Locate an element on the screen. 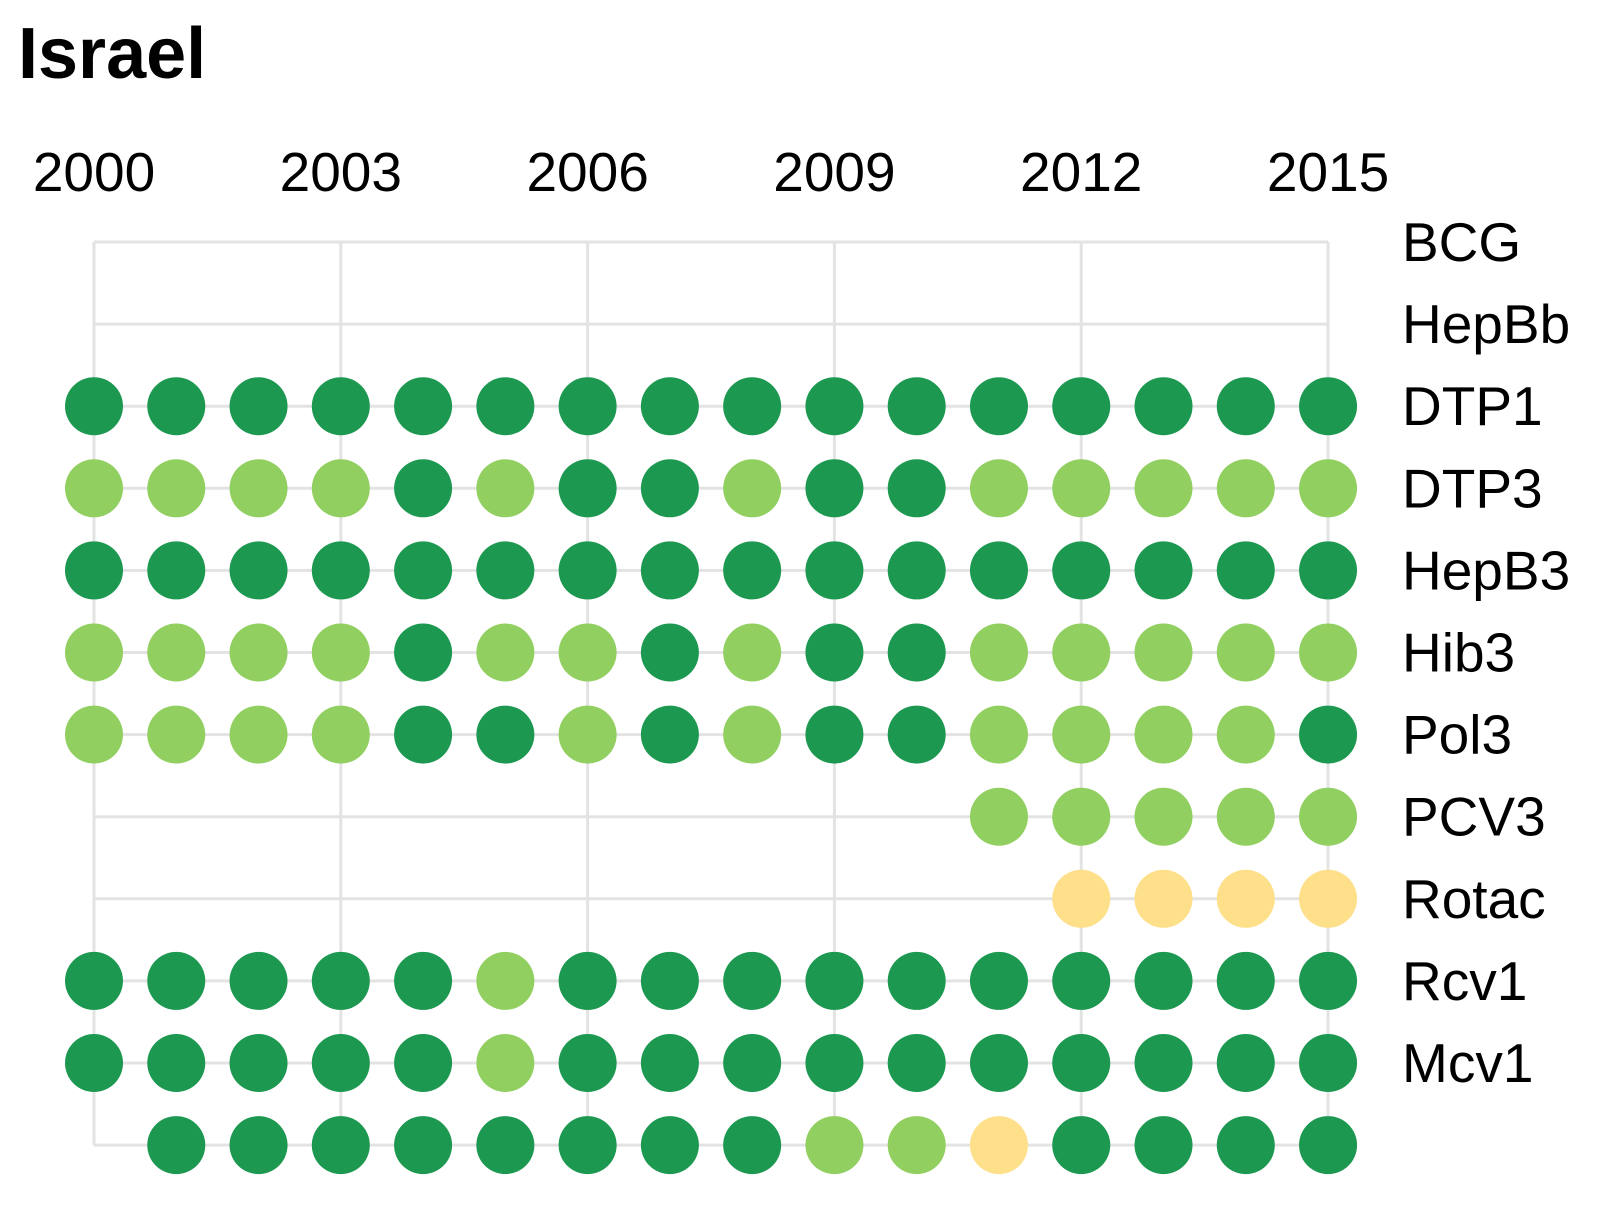 The image size is (1616, 1214). vaccine-row-label: DTP3 is located at coordinates (1472, 488).